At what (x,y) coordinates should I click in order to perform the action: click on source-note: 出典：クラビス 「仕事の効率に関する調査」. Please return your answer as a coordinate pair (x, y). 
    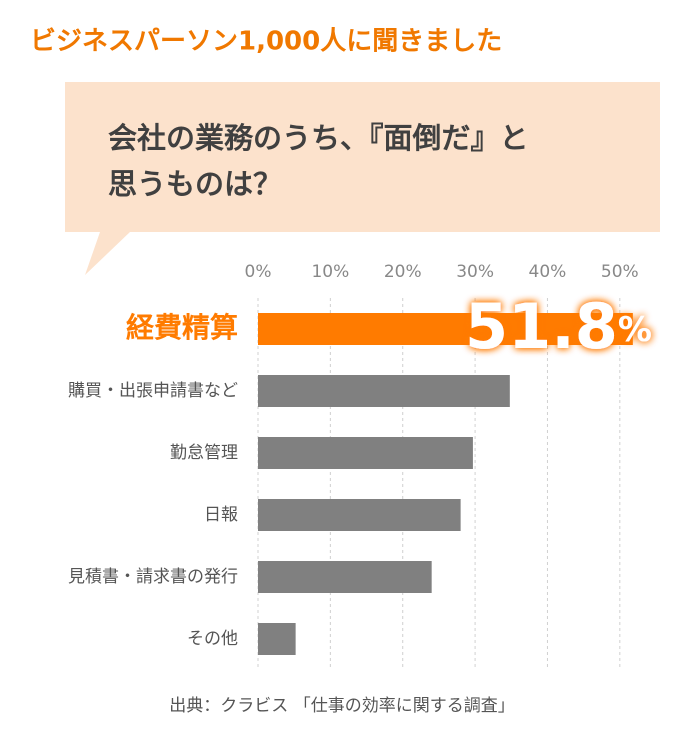
    Looking at the image, I should click on (341, 706).